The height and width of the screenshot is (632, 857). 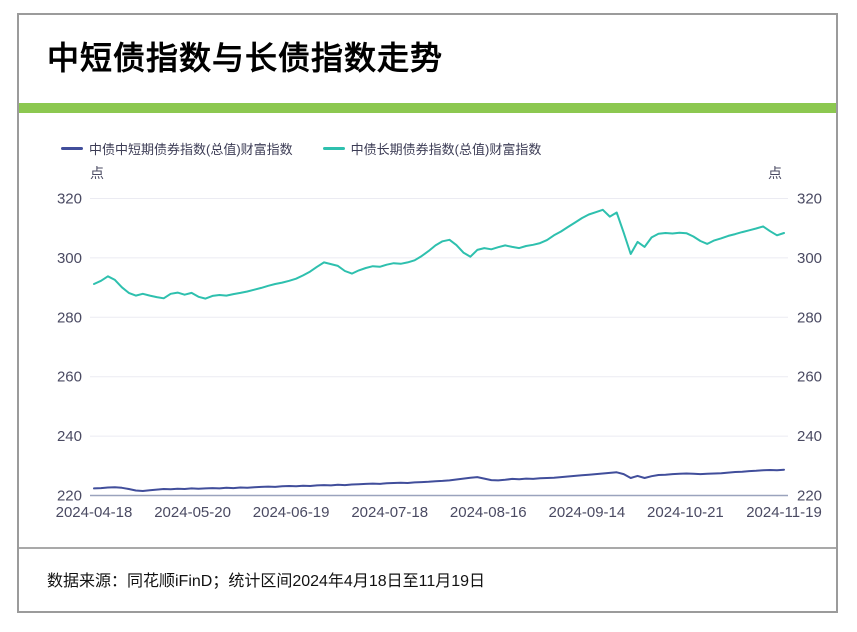 I want to click on footer-divider, so click(x=427, y=548).